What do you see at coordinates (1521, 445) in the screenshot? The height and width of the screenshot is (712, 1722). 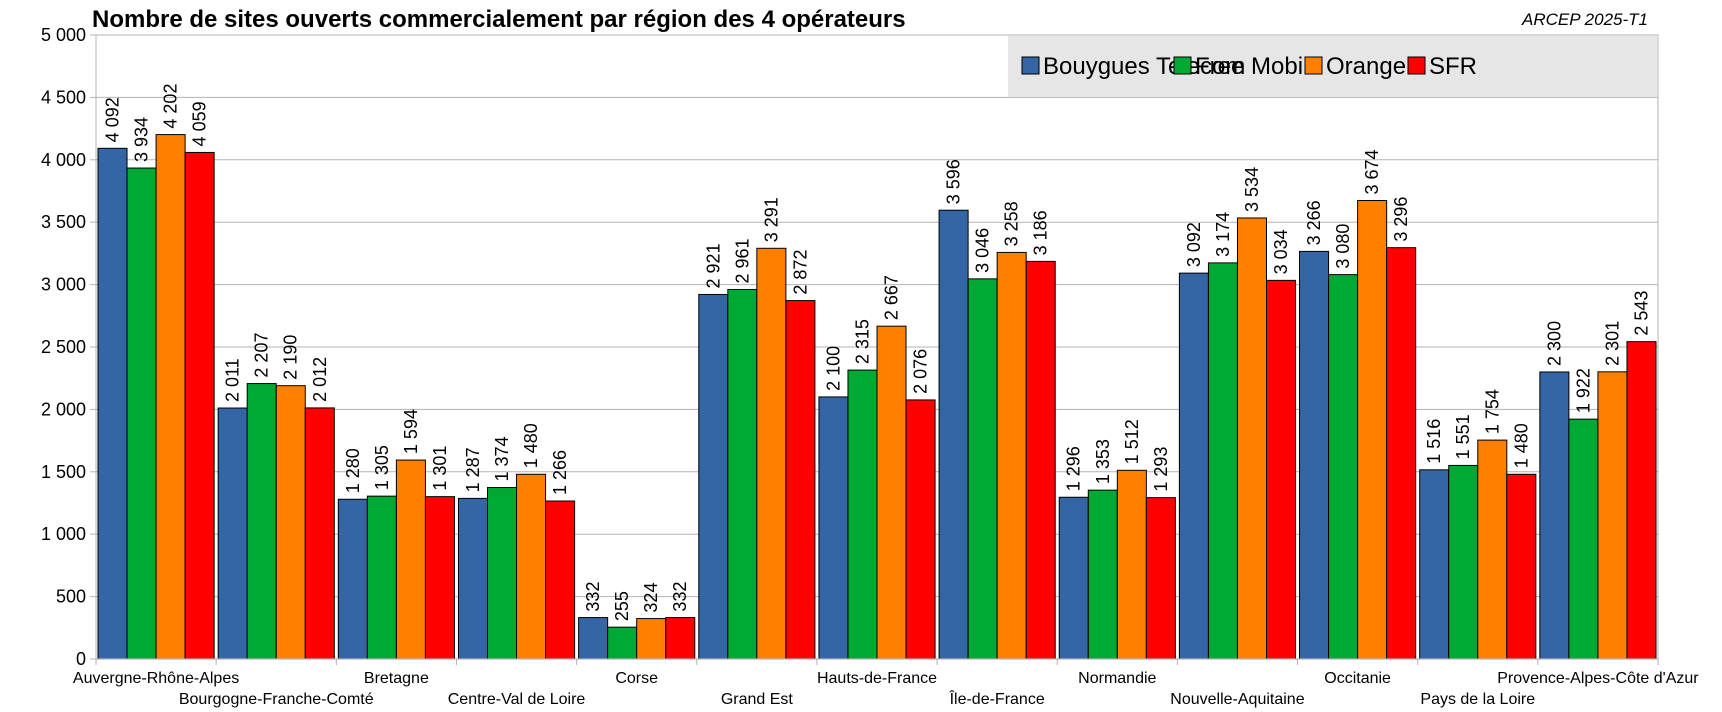 I see `data-label: 1 480` at bounding box center [1521, 445].